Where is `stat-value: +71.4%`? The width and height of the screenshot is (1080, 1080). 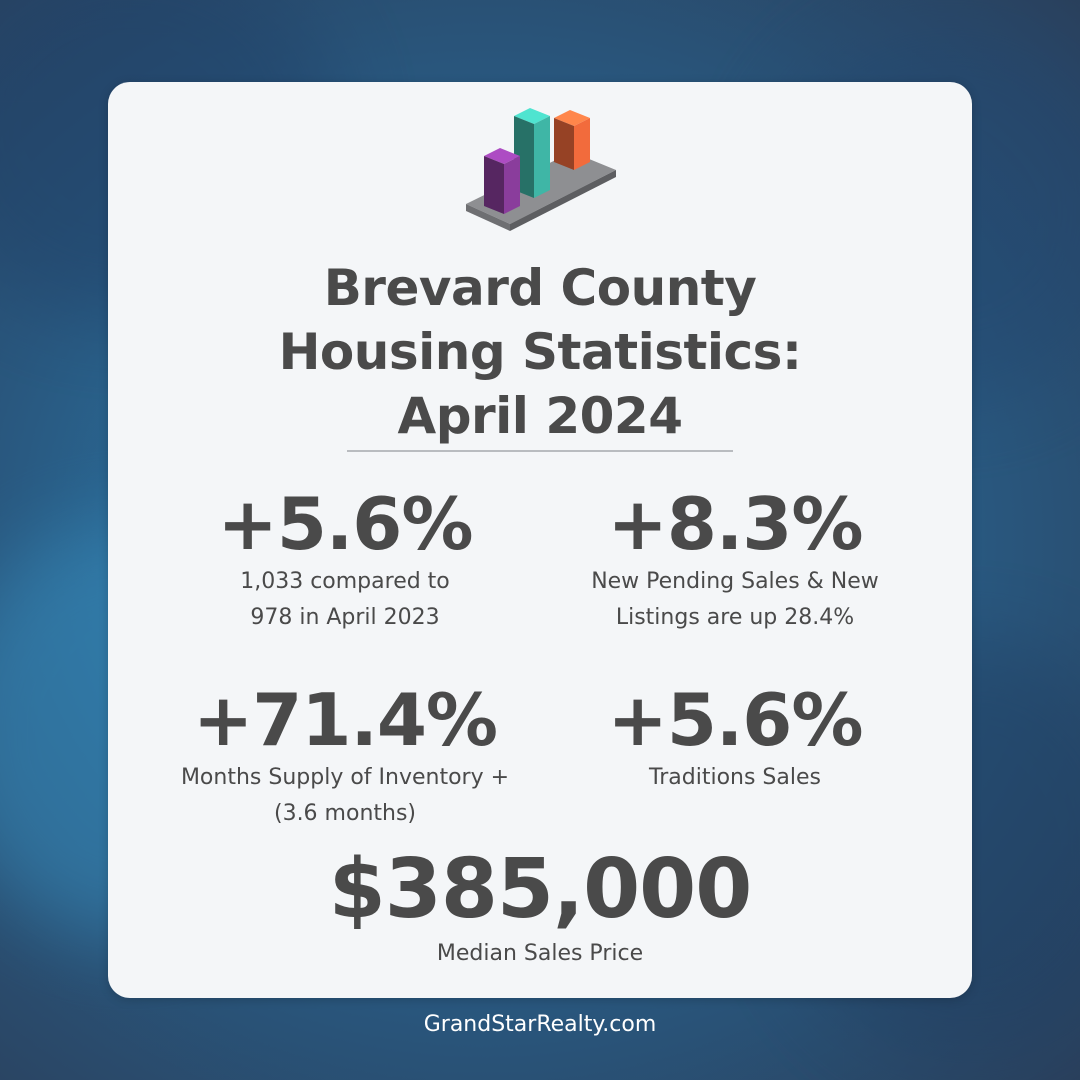 stat-value: +71.4% is located at coordinates (345, 720).